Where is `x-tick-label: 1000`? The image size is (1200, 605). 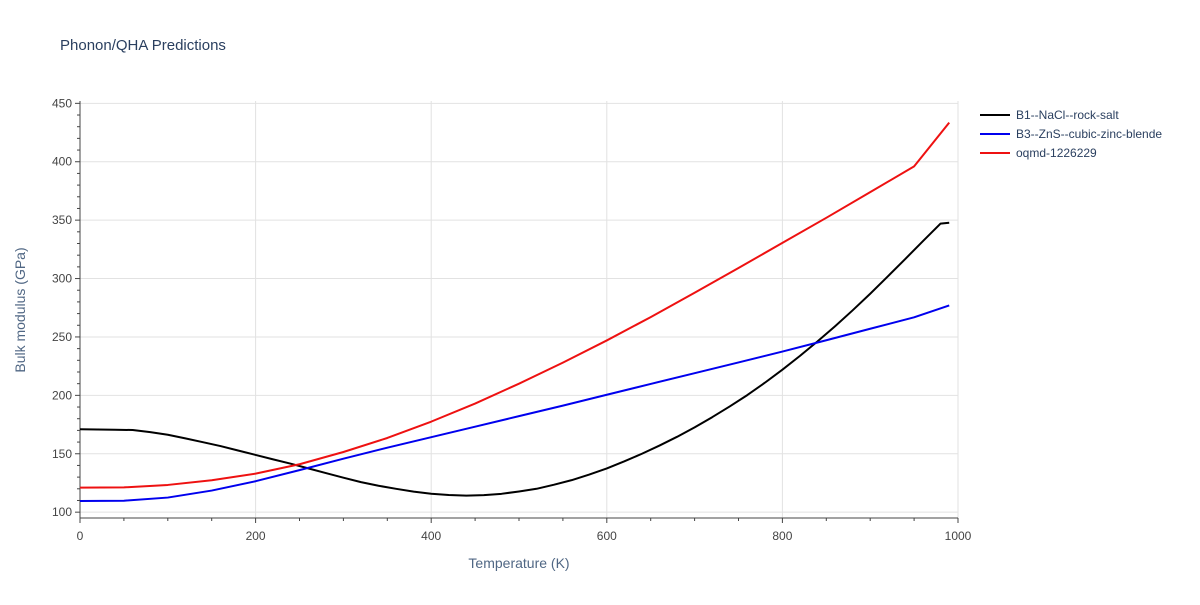
x-tick-label: 1000 is located at coordinates (958, 536).